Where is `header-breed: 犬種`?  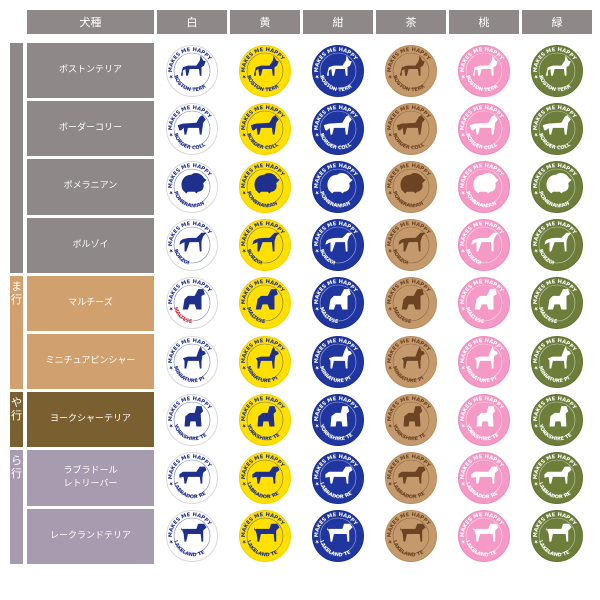
header-breed: 犬種 is located at coordinates (90, 22).